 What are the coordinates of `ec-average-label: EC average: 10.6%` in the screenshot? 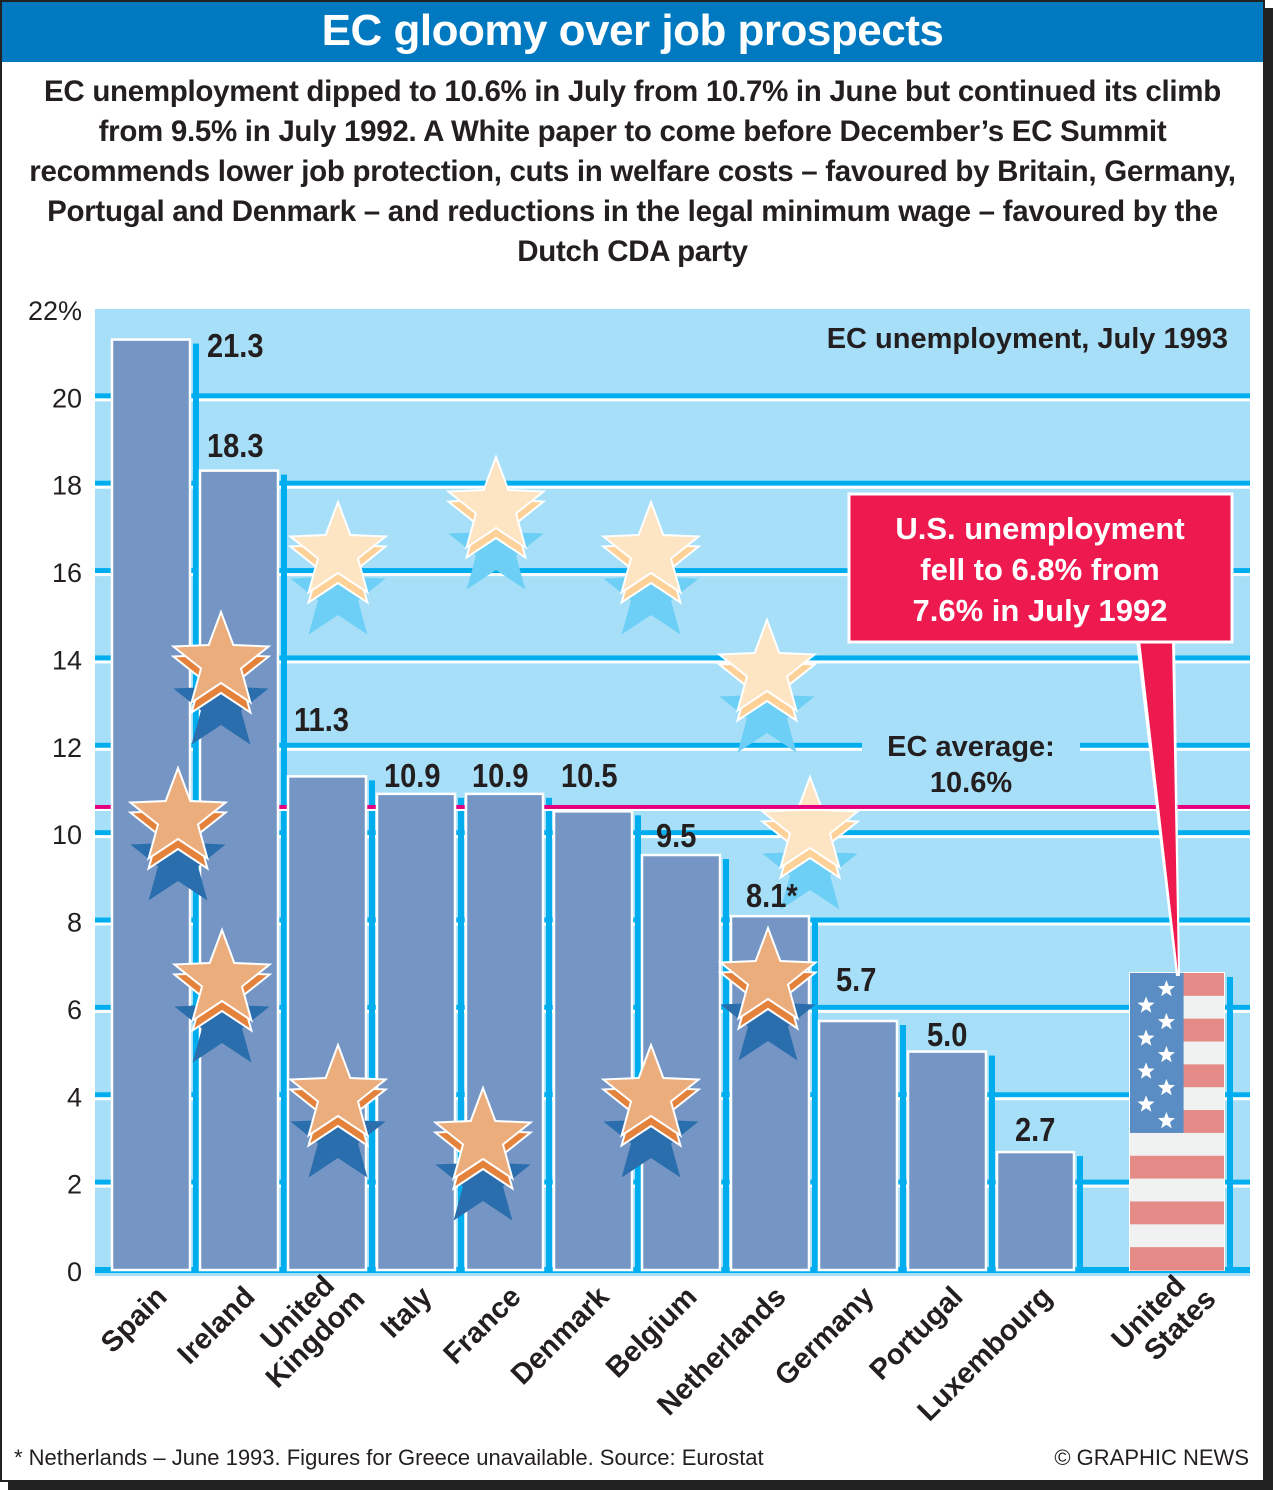 It's located at (971, 763).